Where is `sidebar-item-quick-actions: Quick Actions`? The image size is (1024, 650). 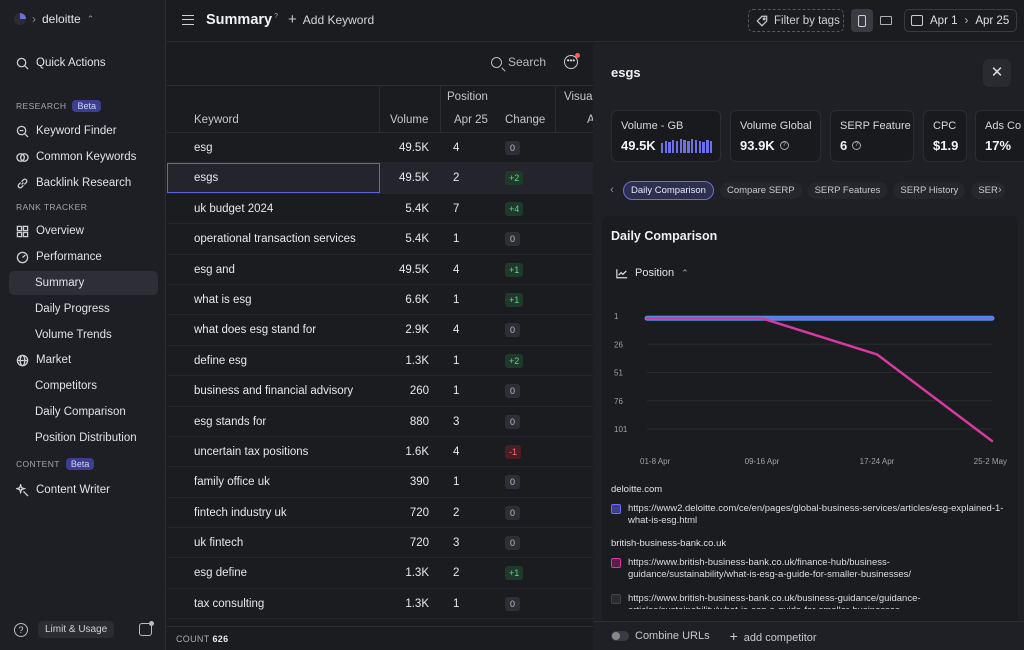 sidebar-item-quick-actions: Quick Actions is located at coordinates (83, 63).